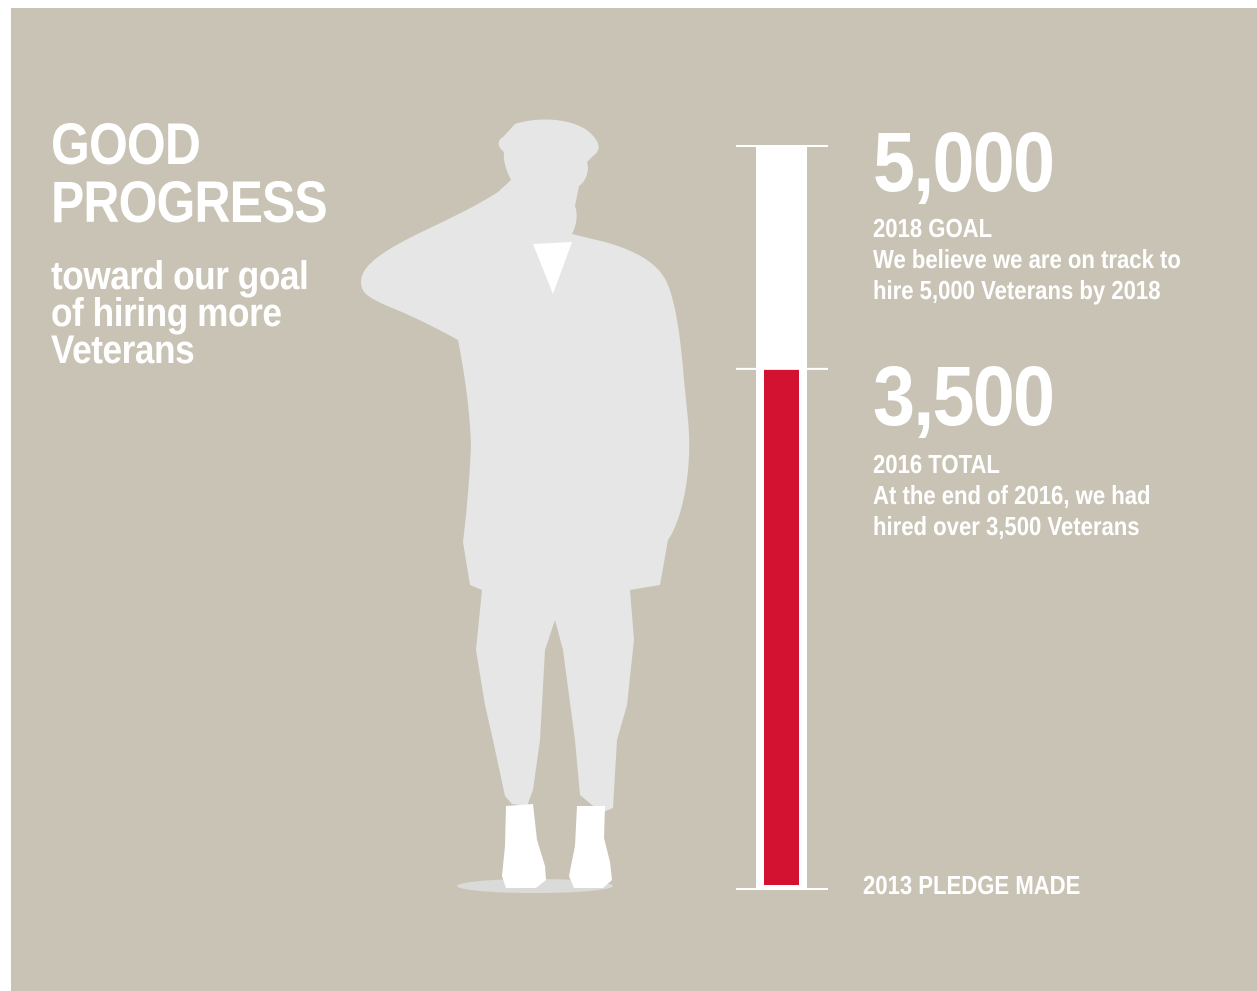  I want to click on goal-text-line-1: We believe we are on track to, so click(1027, 259).